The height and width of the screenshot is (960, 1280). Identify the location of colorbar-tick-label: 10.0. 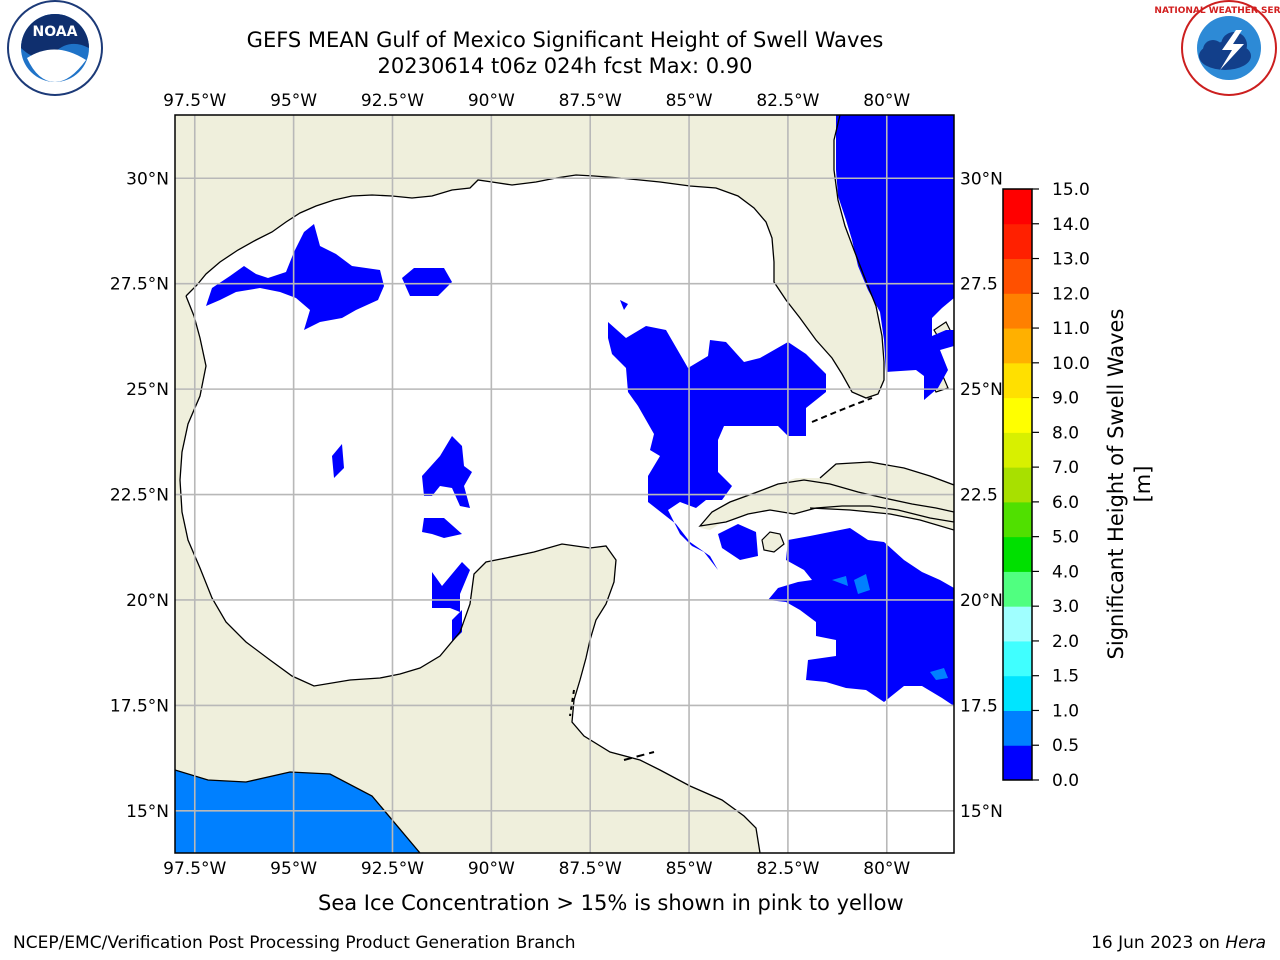
(1071, 364).